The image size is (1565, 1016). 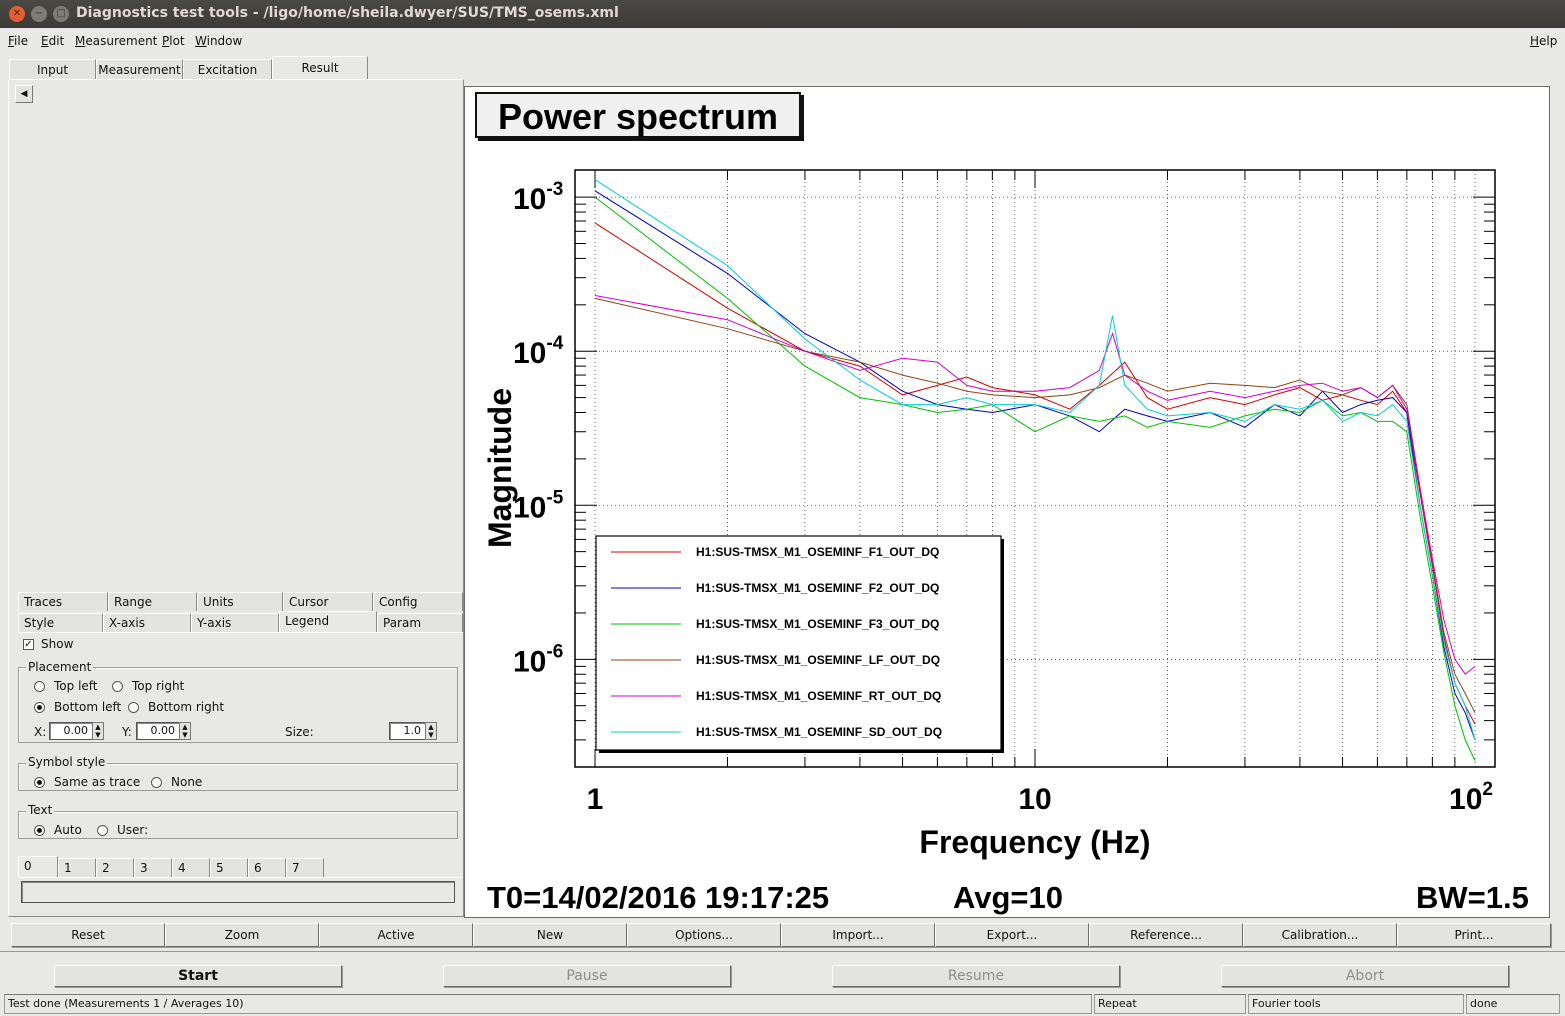 What do you see at coordinates (1034, 842) in the screenshot?
I see `x-axis-label: Frequency (Hz)` at bounding box center [1034, 842].